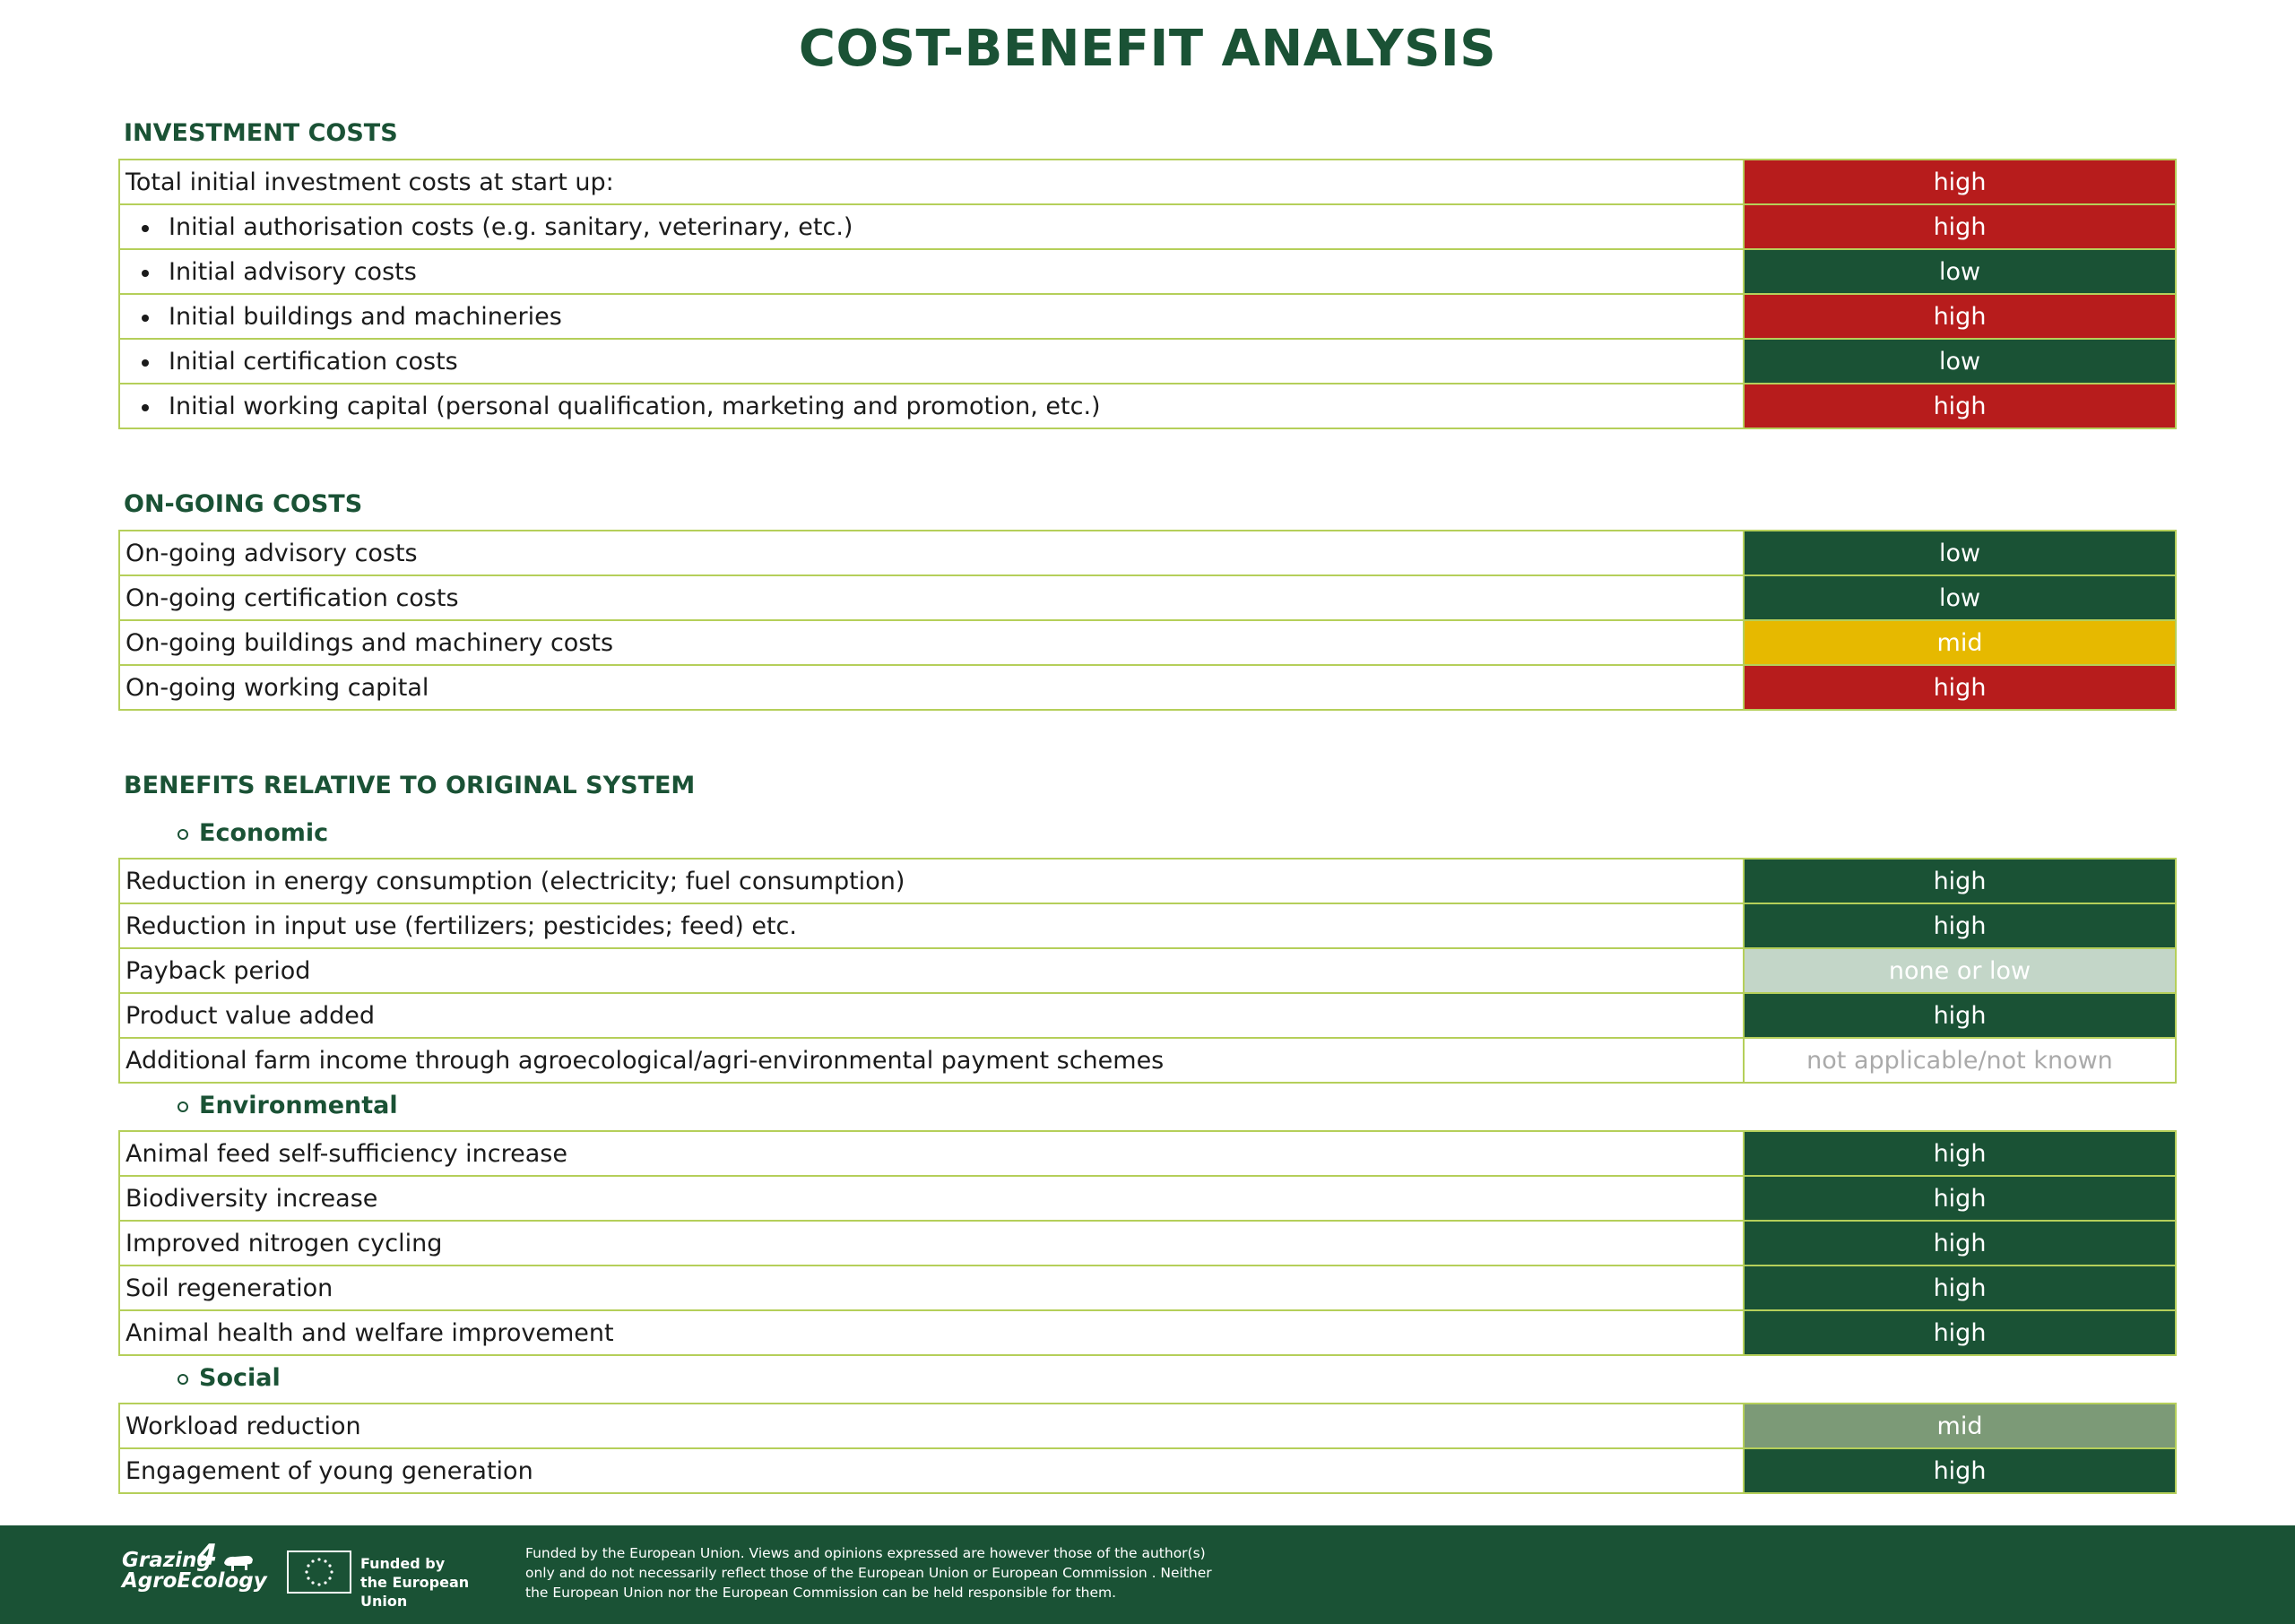 Image resolution: width=2295 pixels, height=1624 pixels. I want to click on row-label: Animal feed self-sufficiency increase, so click(932, 1153).